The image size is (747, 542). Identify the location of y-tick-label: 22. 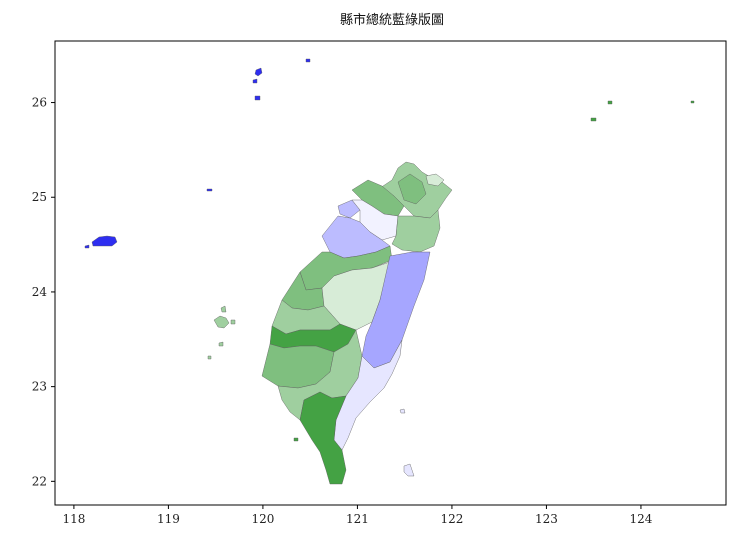
(39, 481).